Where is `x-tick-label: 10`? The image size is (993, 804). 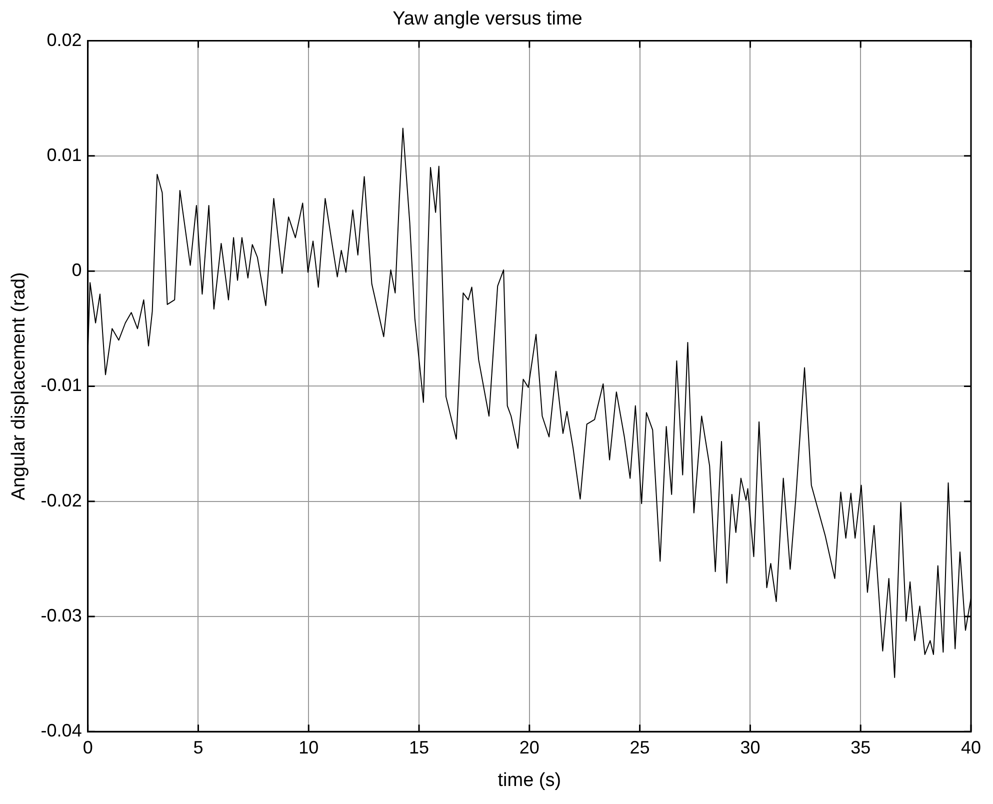 x-tick-label: 10 is located at coordinates (308, 747).